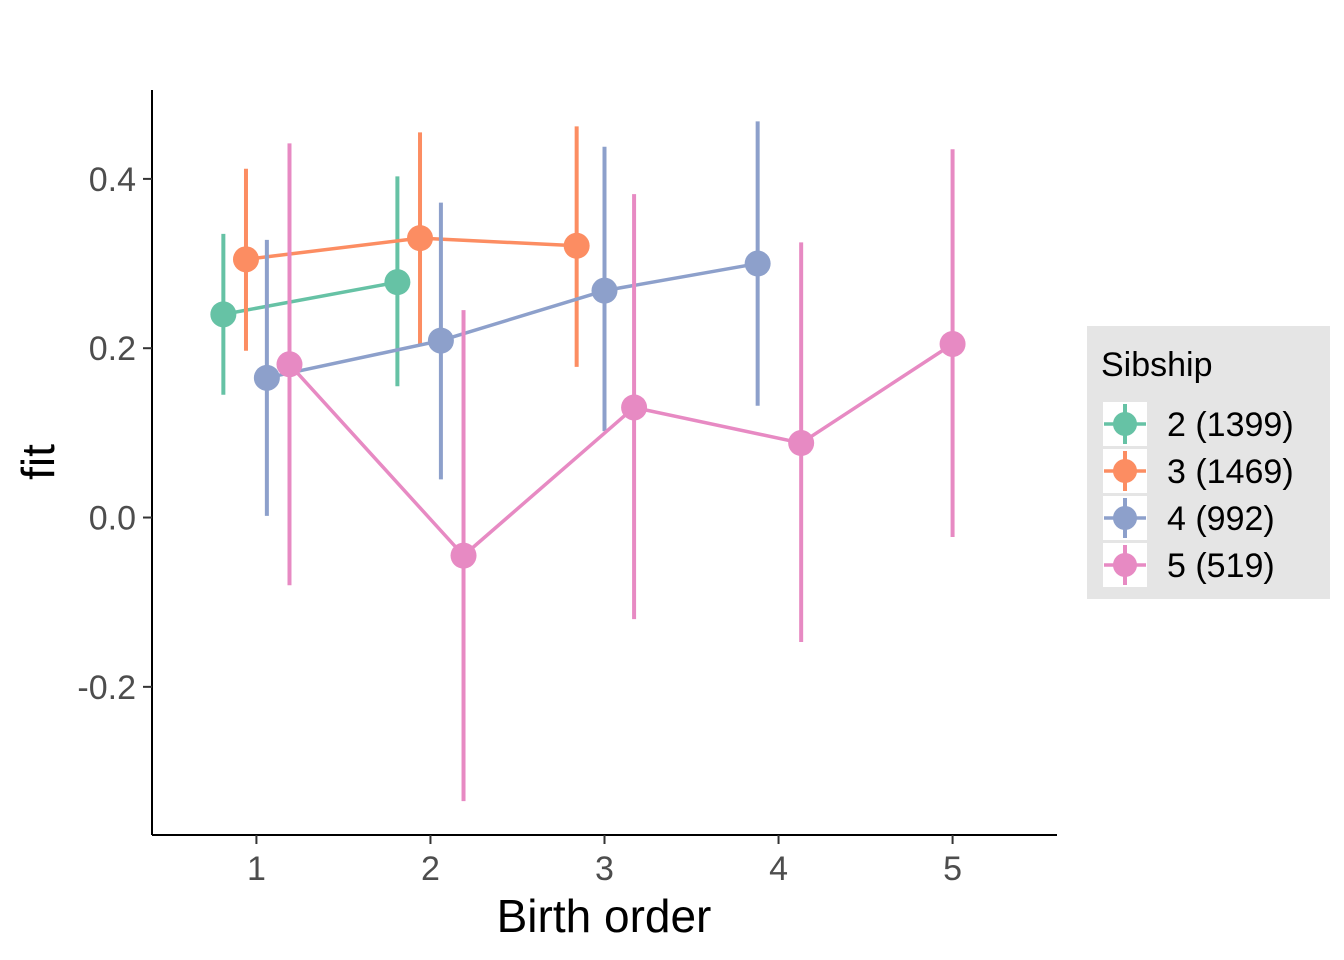 The image size is (1344, 960). I want to click on x-tick-label: 4, so click(778, 869).